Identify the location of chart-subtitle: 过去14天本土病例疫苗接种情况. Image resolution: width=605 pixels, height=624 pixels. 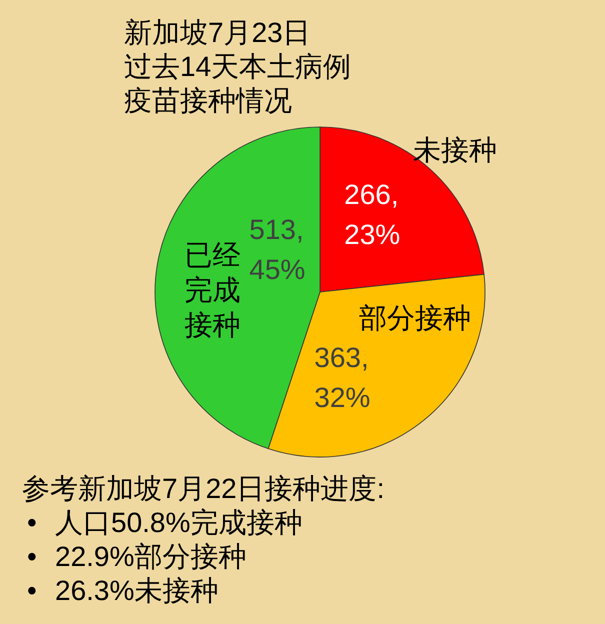
(238, 84).